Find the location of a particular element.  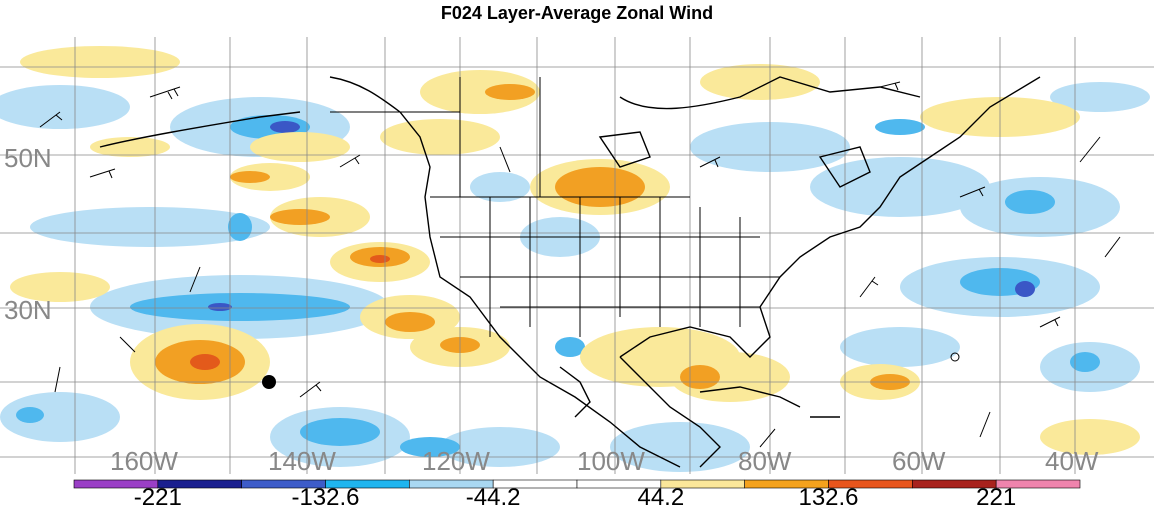

longitude-label: 40W is located at coordinates (1072, 461).